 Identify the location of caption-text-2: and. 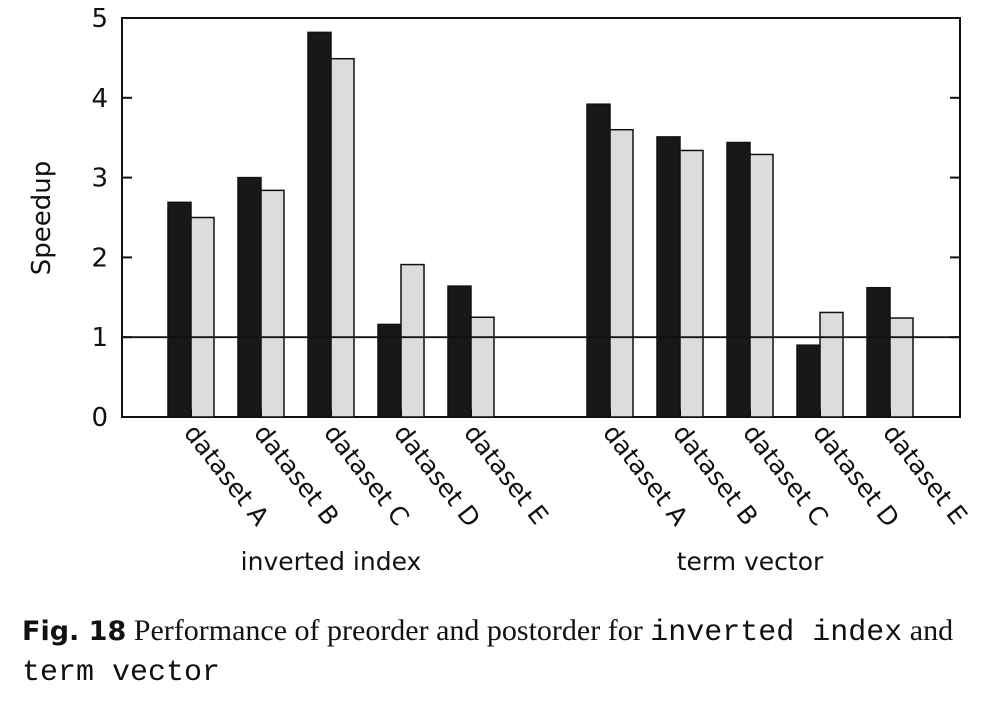
(931, 630).